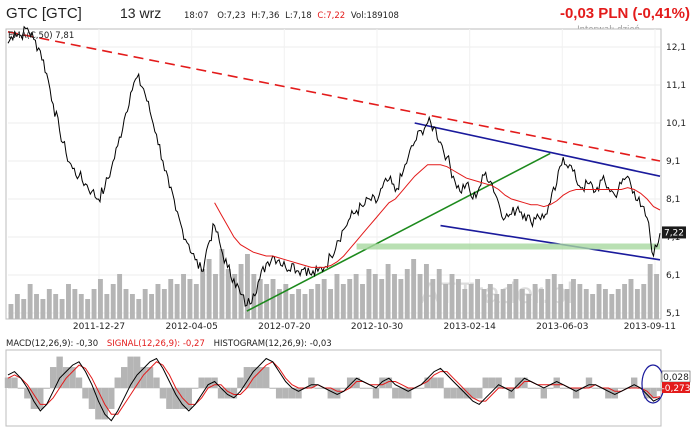 Image resolution: width=700 pixels, height=431 pixels. I want to click on volume-label: Vol:, so click(359, 16).